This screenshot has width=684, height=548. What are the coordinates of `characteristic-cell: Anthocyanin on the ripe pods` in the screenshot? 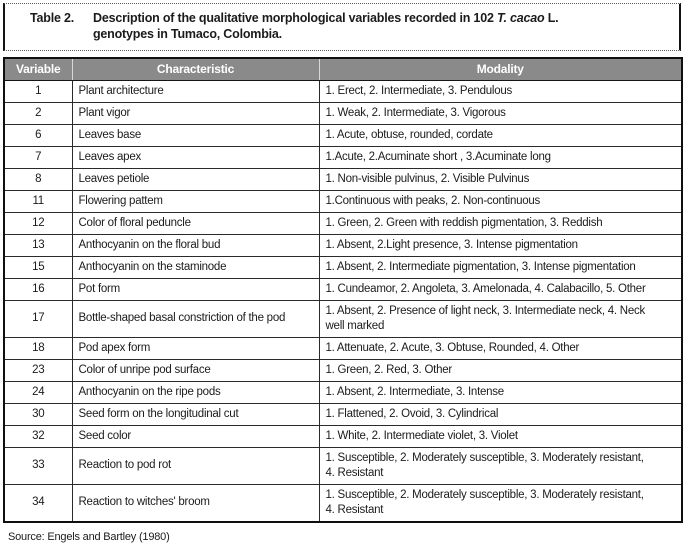 It's located at (195, 392).